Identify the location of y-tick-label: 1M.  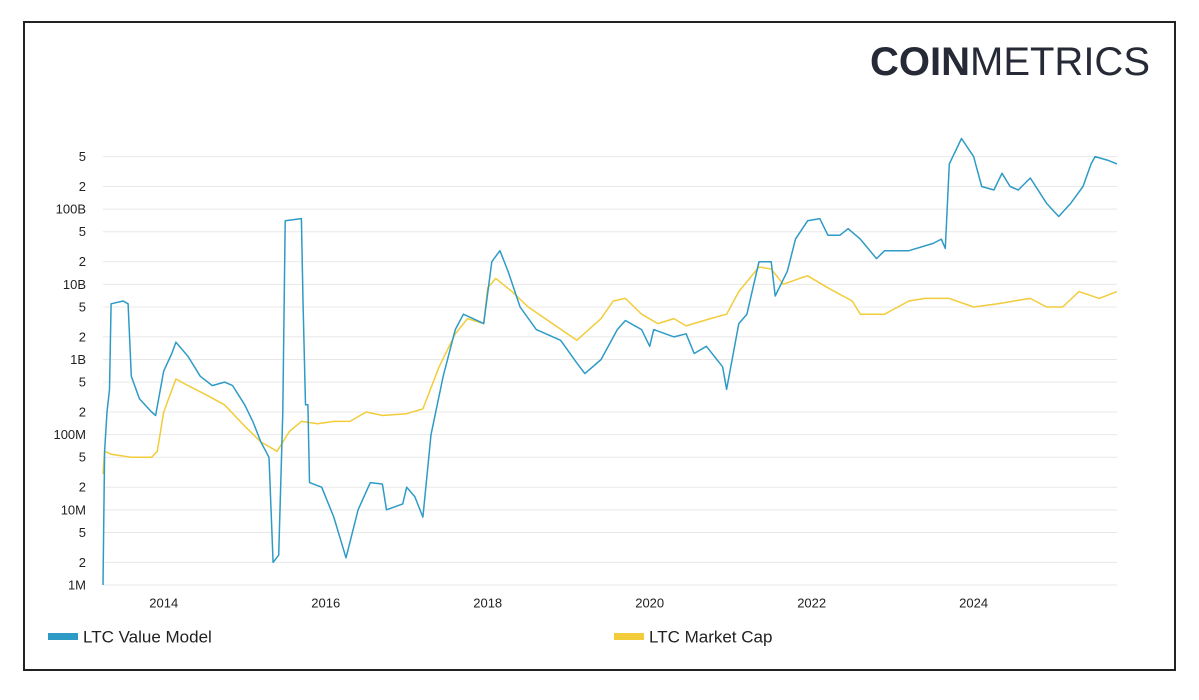
(77, 584).